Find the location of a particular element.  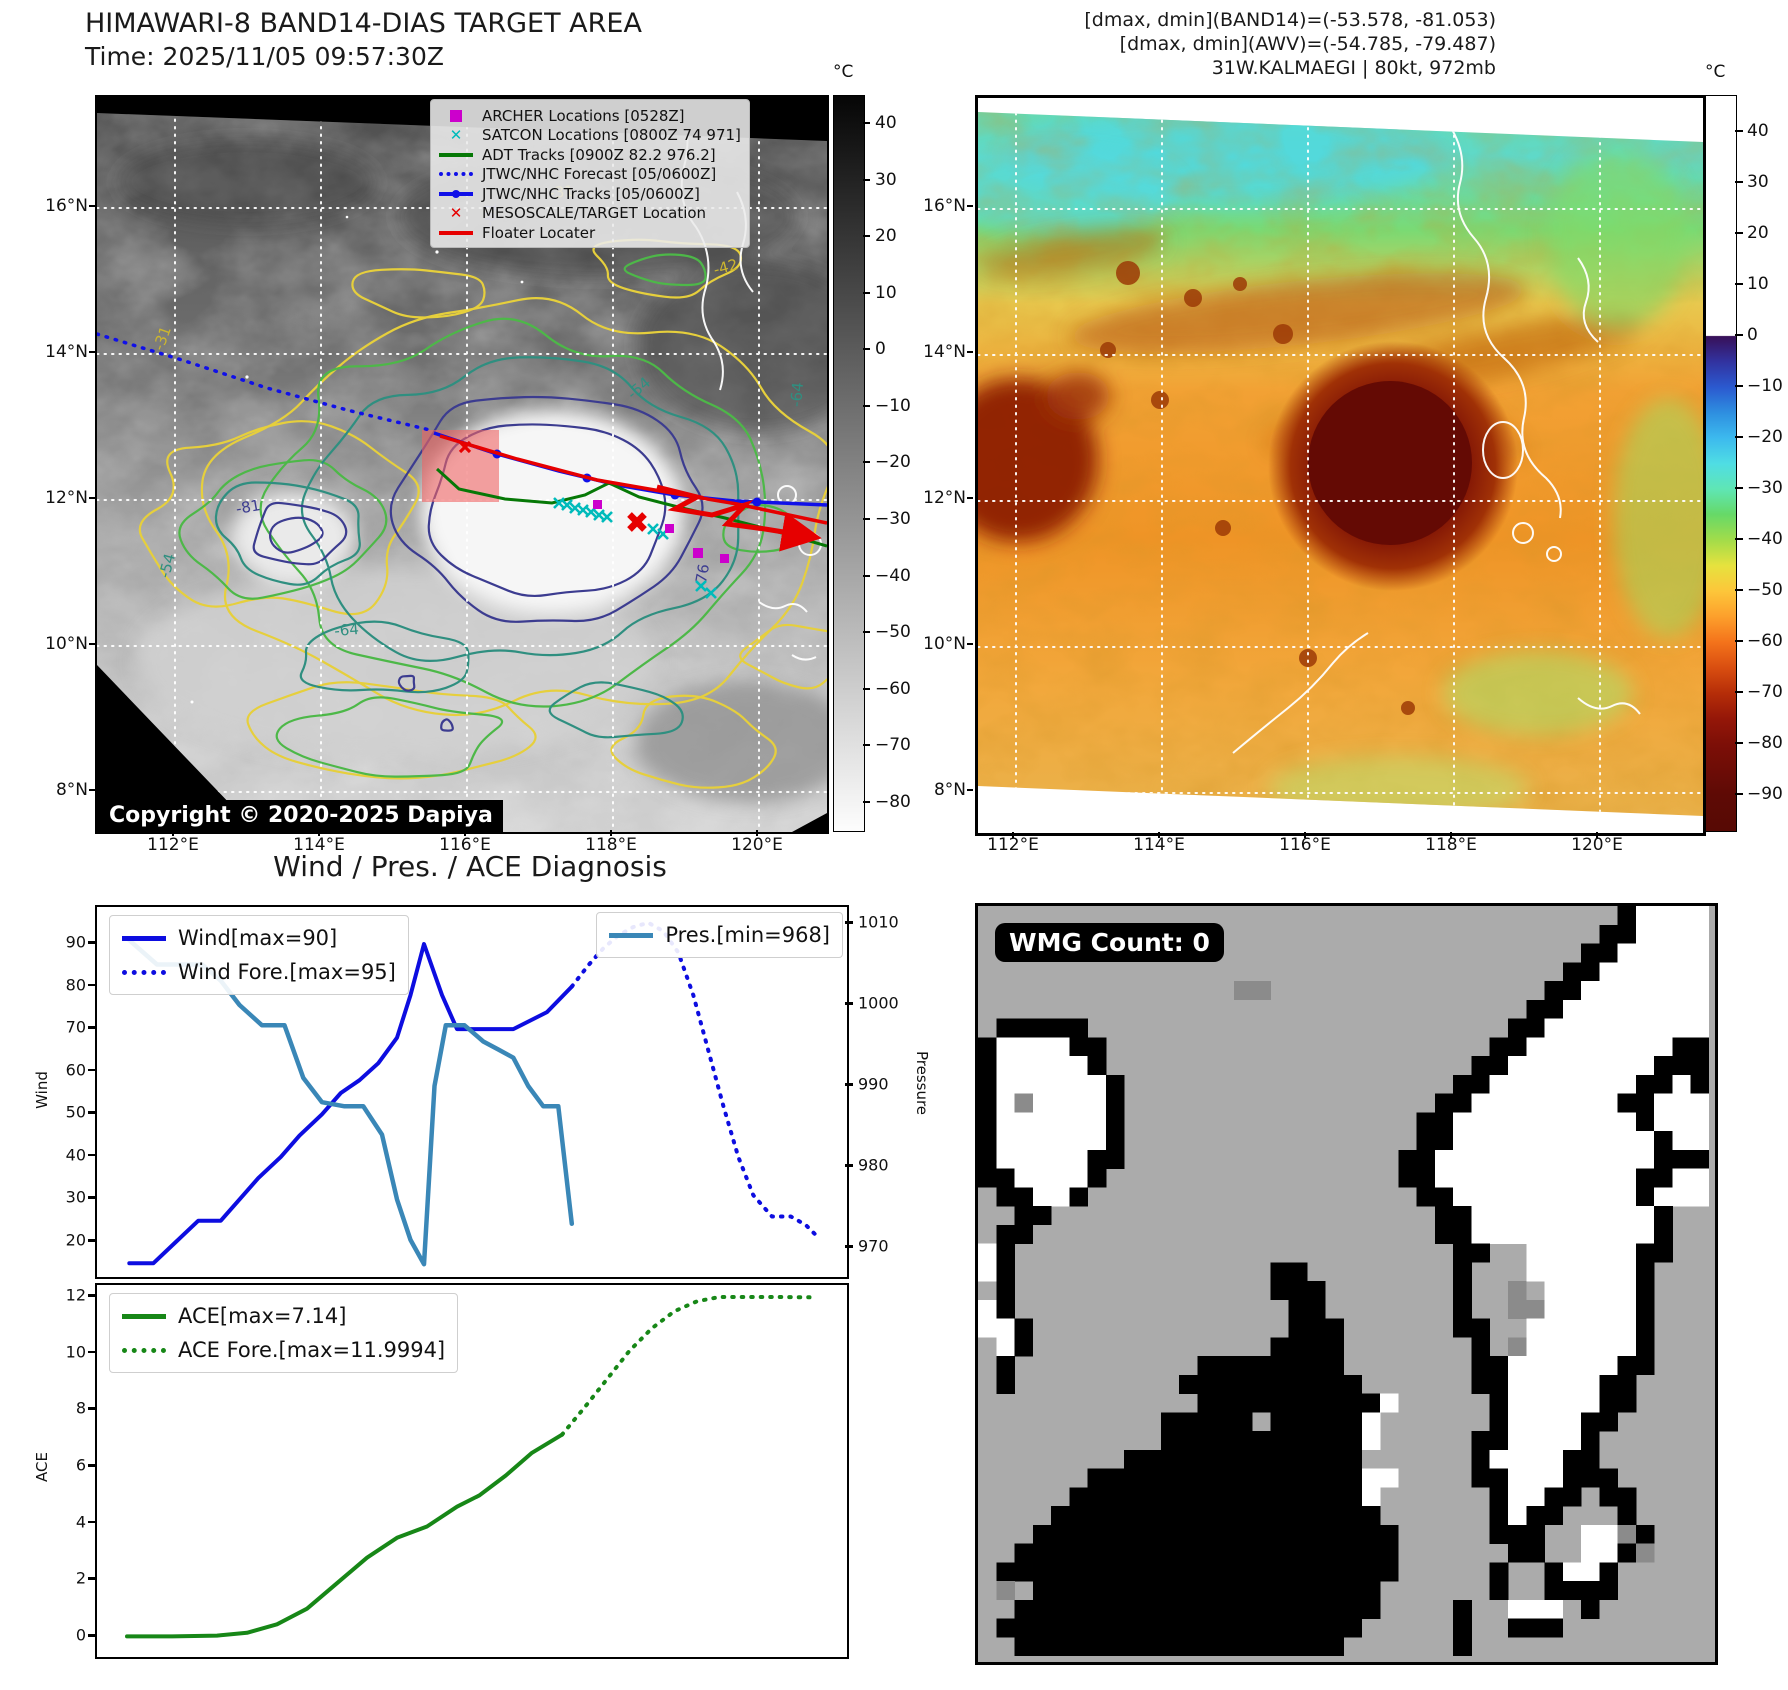

legend-label: JTWC/NHC Forecast [05/0600Z] is located at coordinates (599, 174).